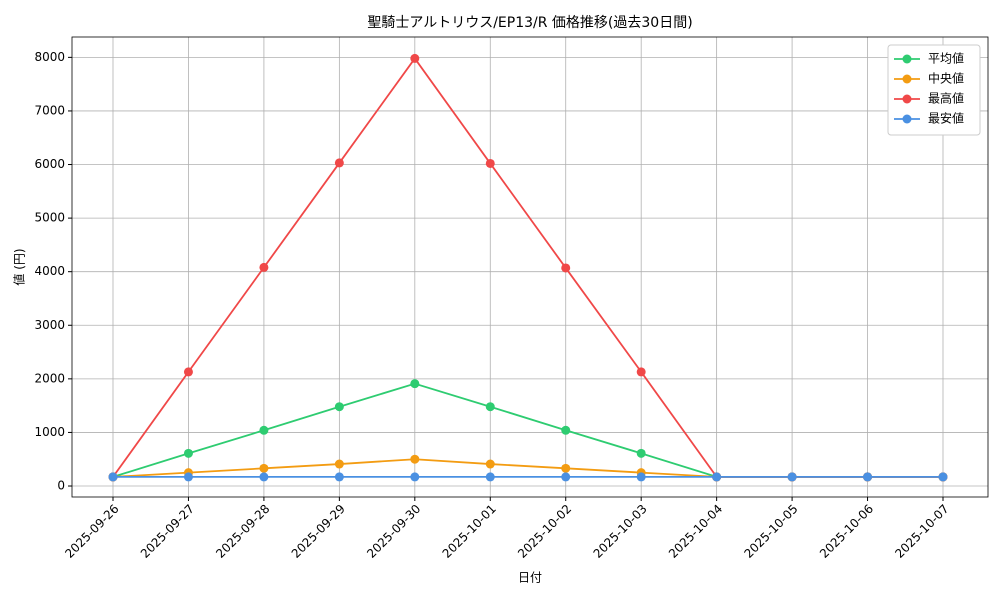 This screenshot has height=600, width=1000. I want to click on y-tick-label: 3000, so click(49, 325).